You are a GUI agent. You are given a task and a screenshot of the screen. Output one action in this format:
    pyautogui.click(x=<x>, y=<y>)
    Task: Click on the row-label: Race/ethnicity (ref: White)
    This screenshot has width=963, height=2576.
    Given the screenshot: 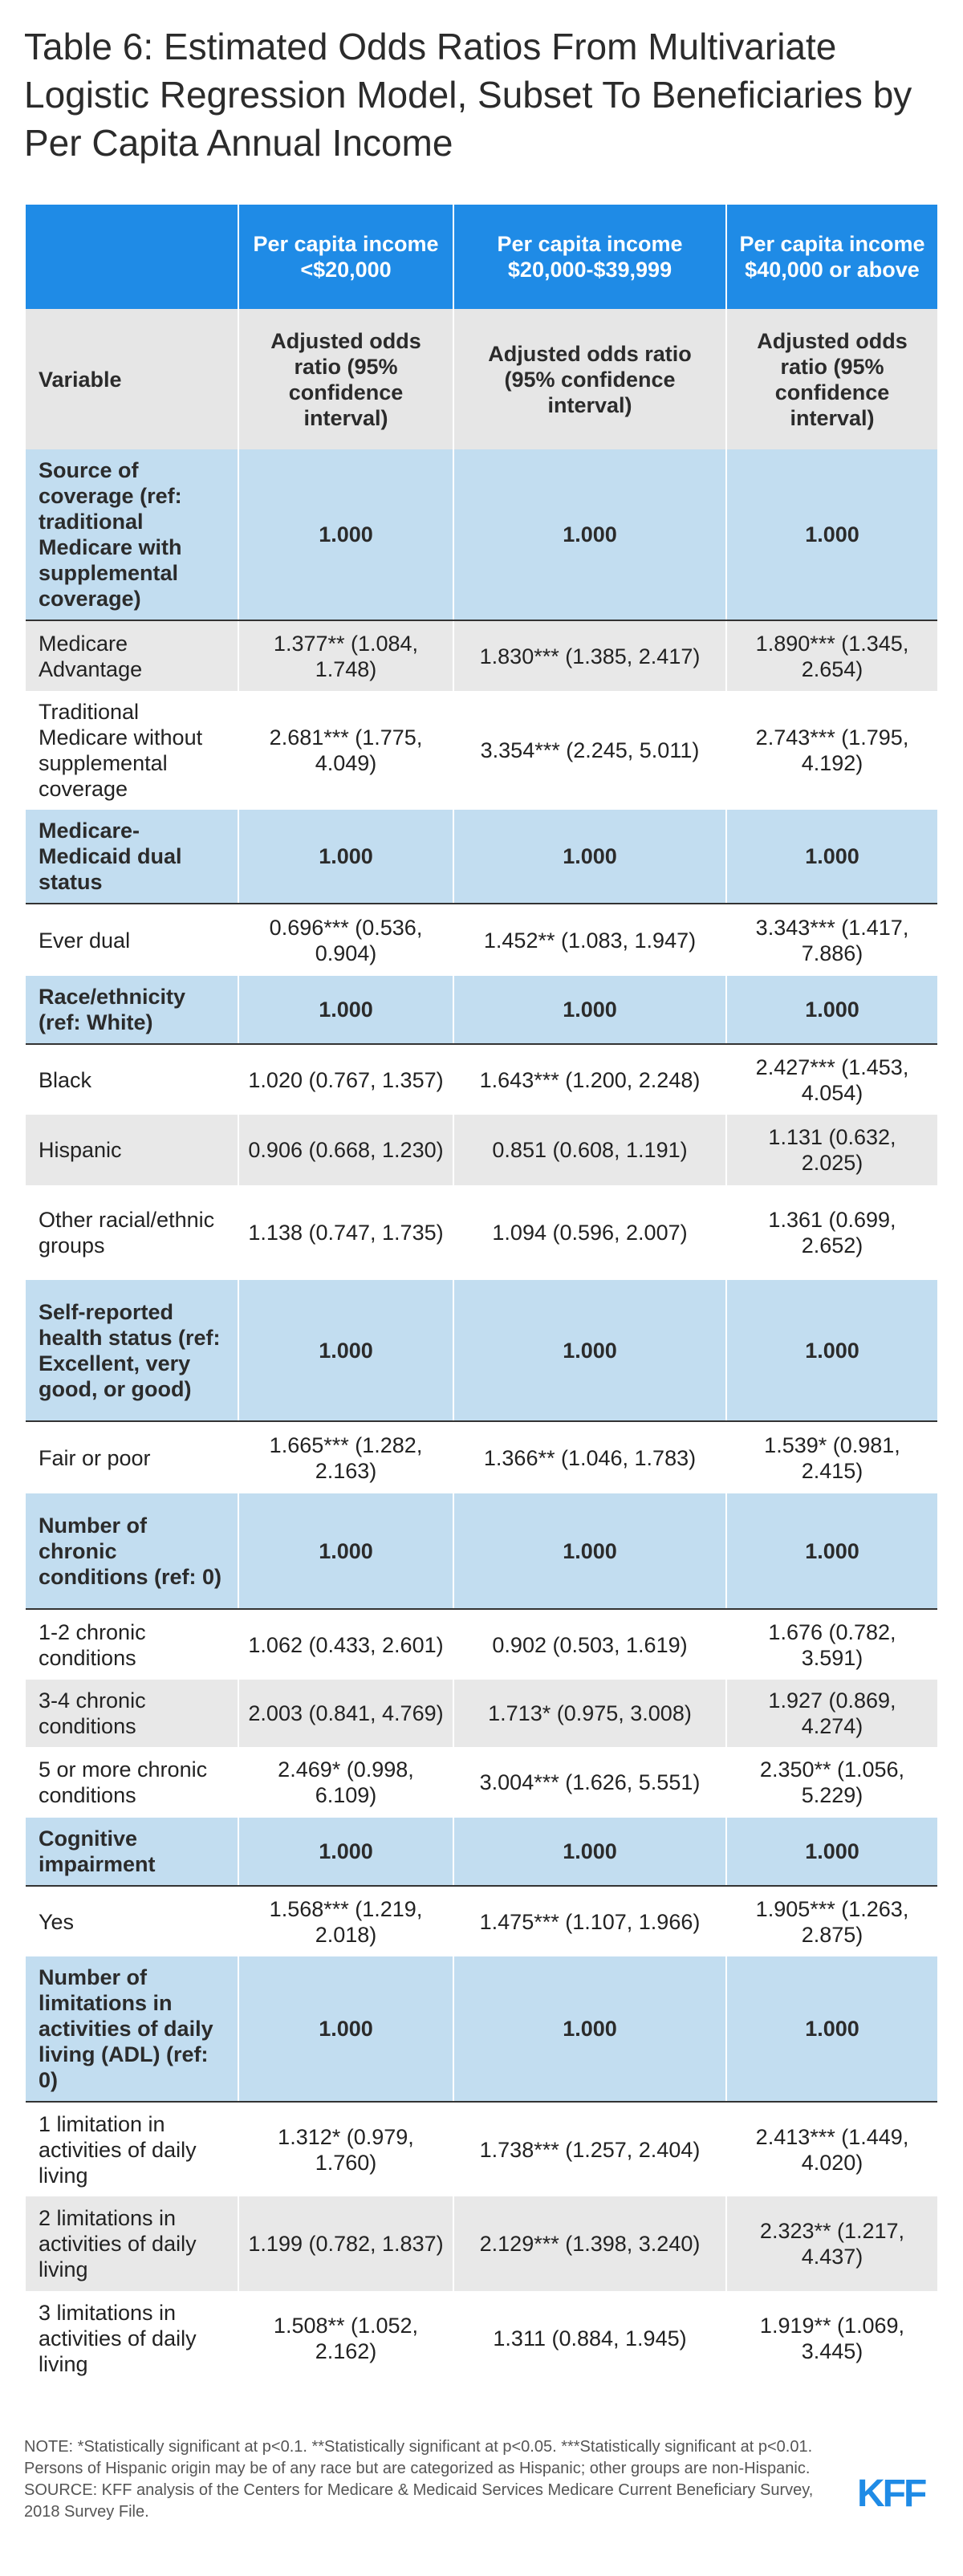 What is the action you would take?
    pyautogui.click(x=132, y=1011)
    